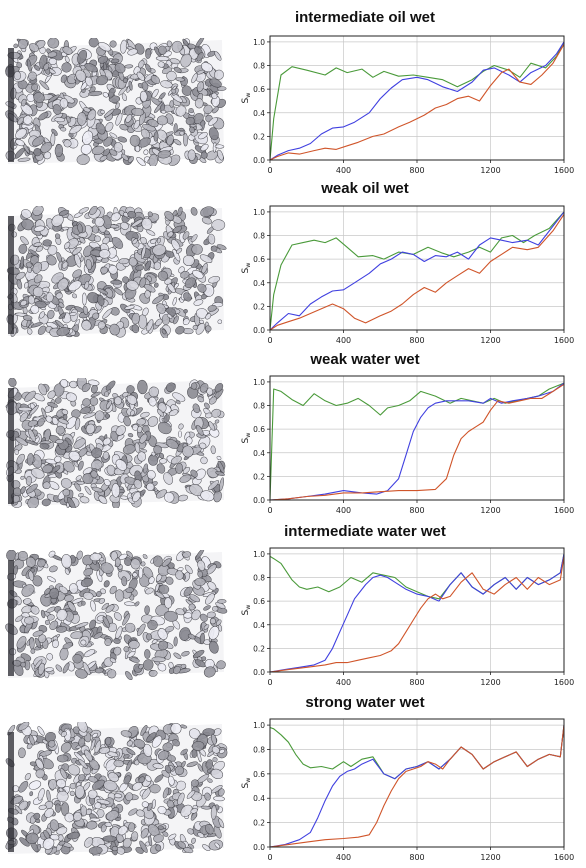 The image size is (586, 868). Describe the element at coordinates (365, 702) in the screenshot. I see `panel-title: strong water wet` at that location.